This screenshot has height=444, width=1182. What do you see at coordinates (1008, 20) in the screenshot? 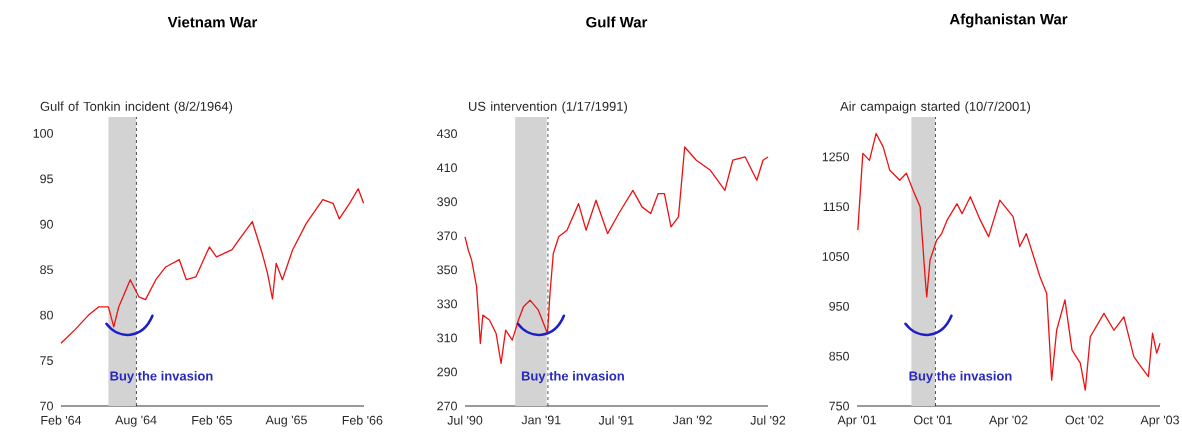
I see `chart-title: Afghanistan War` at bounding box center [1008, 20].